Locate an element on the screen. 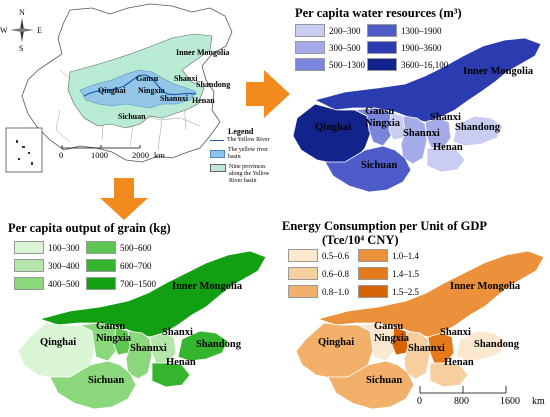  water-title: Per capita water resources (m³) is located at coordinates (378, 13).